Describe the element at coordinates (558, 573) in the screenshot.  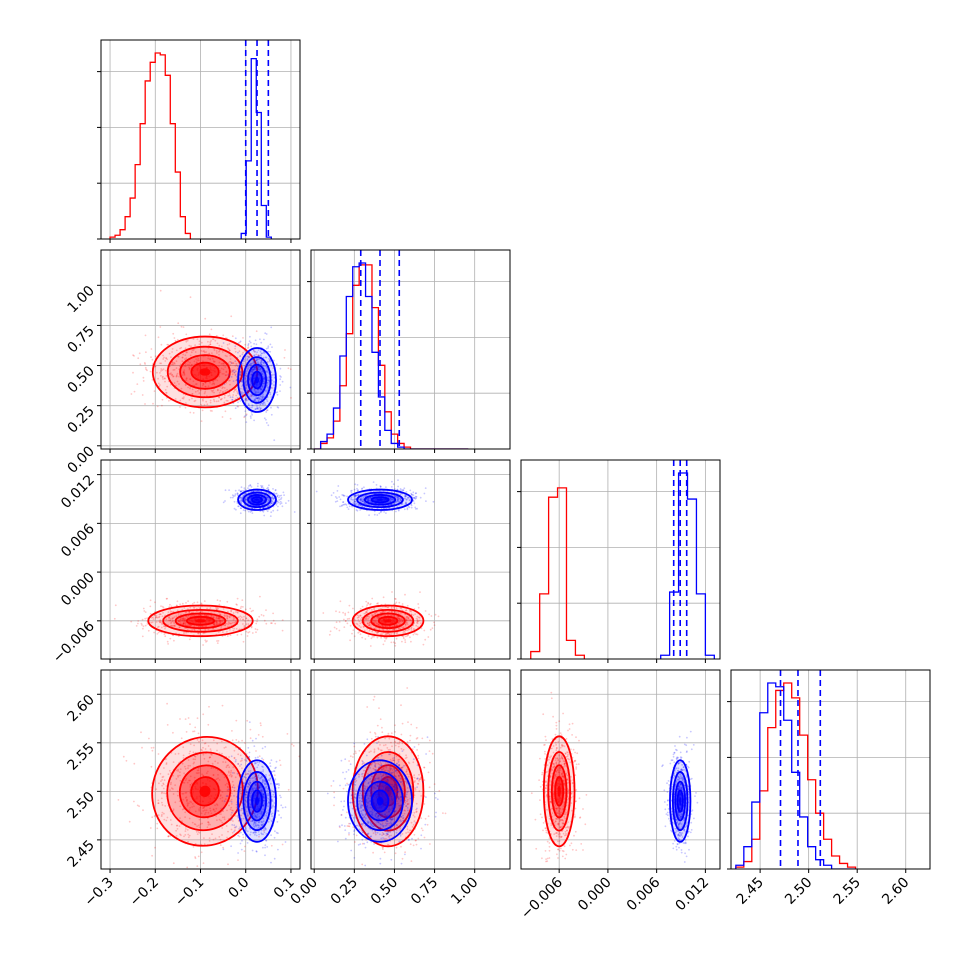
I see `histogram-red` at that location.